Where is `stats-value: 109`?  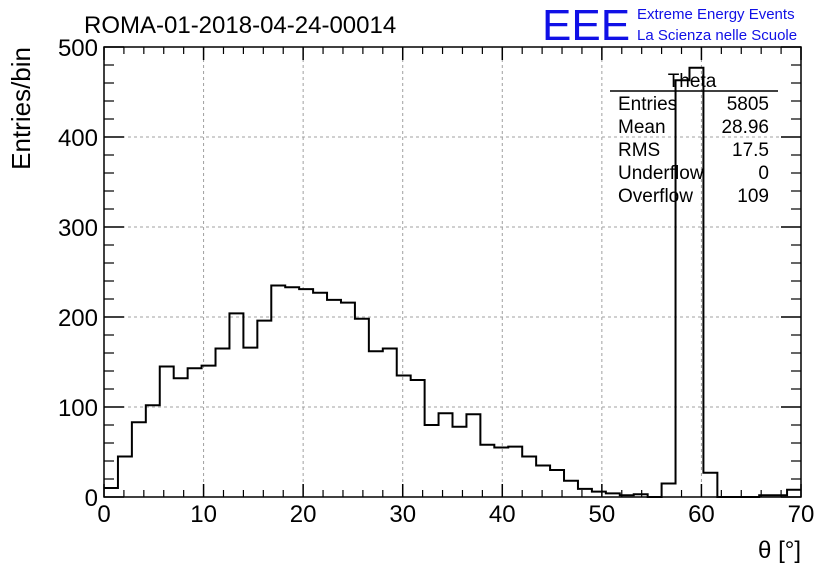 stats-value: 109 is located at coordinates (753, 196).